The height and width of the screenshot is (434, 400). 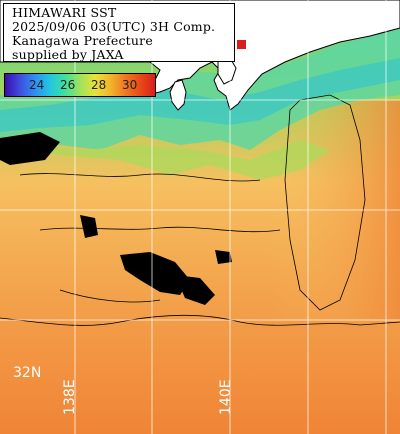 I want to click on info-credit: supplied by JAXA, so click(x=68, y=54).